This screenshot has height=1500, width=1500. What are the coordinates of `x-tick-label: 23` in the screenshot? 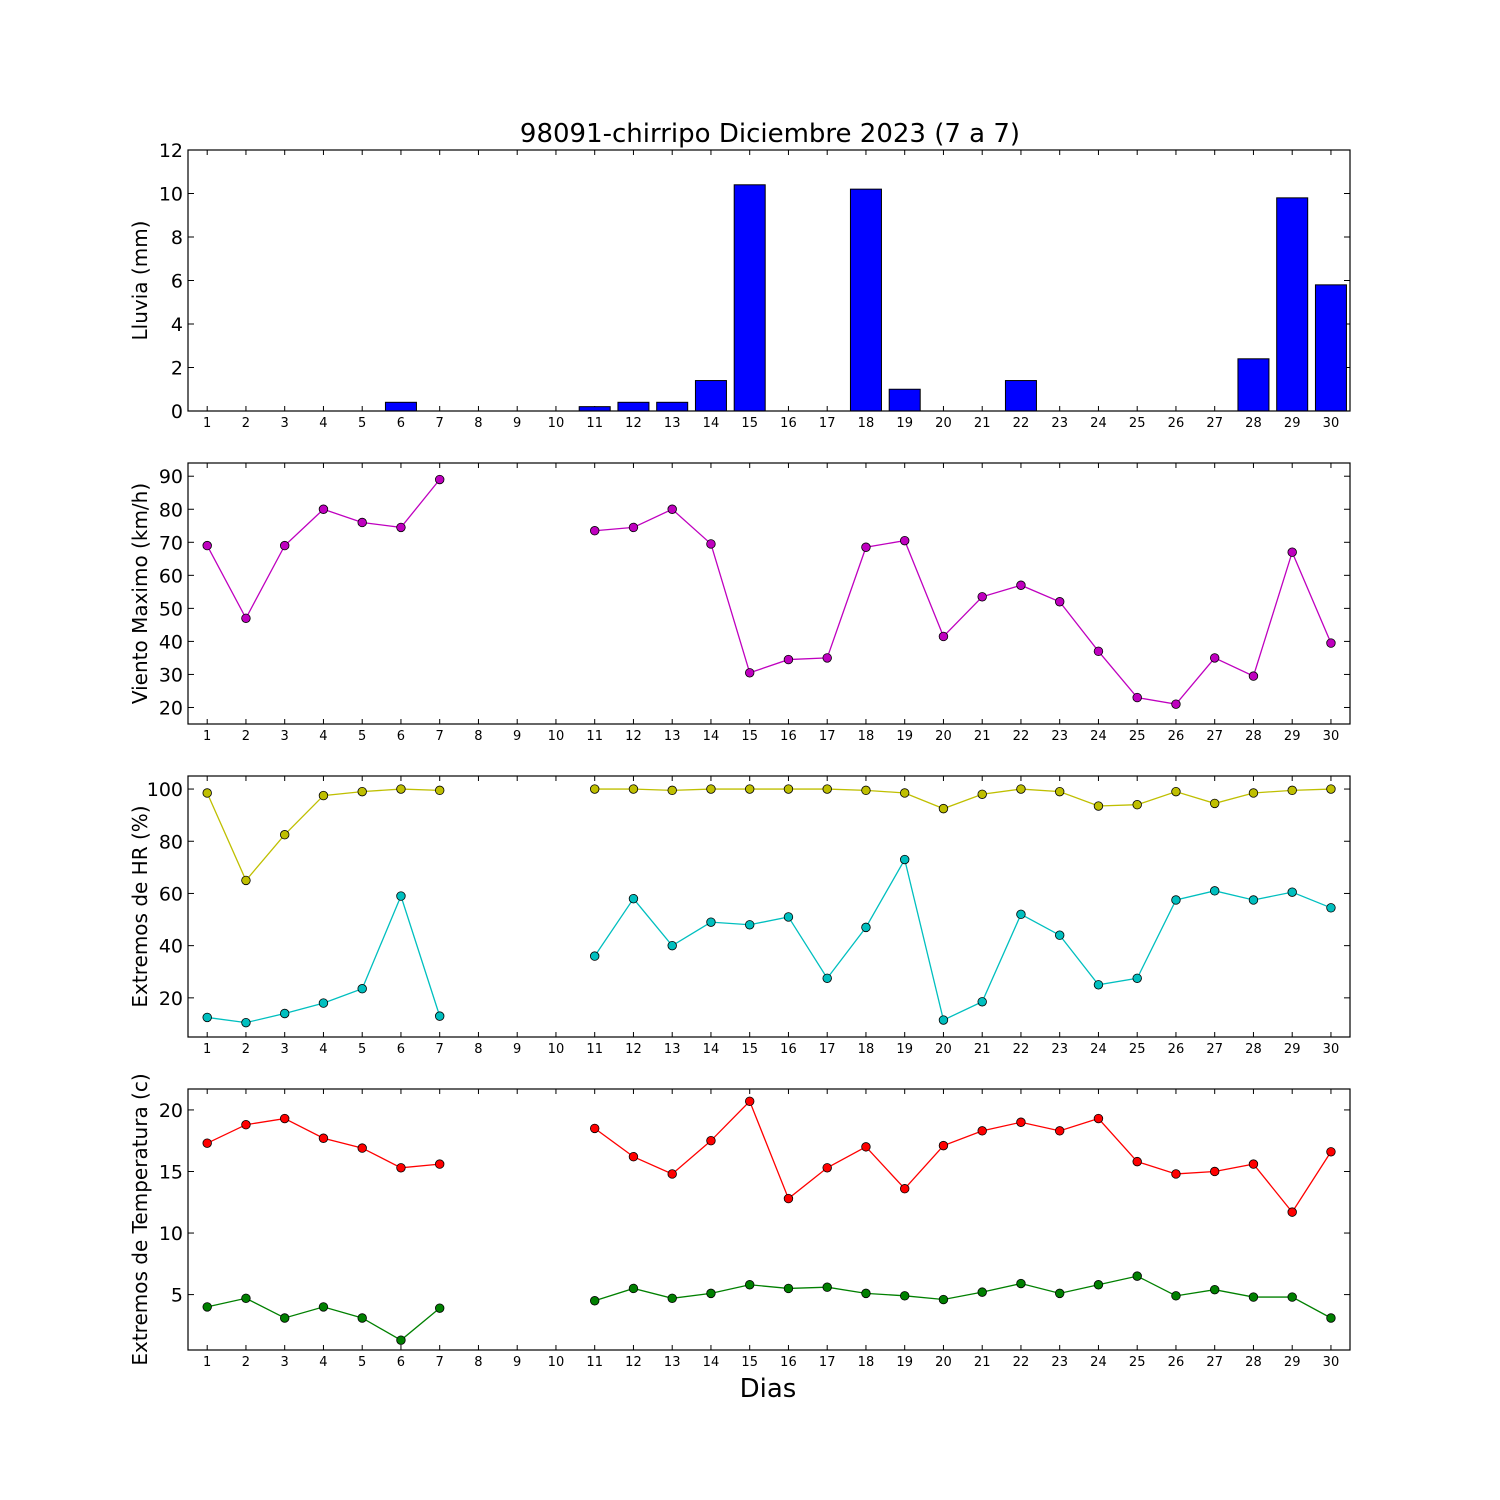 It's located at (1059, 1049).